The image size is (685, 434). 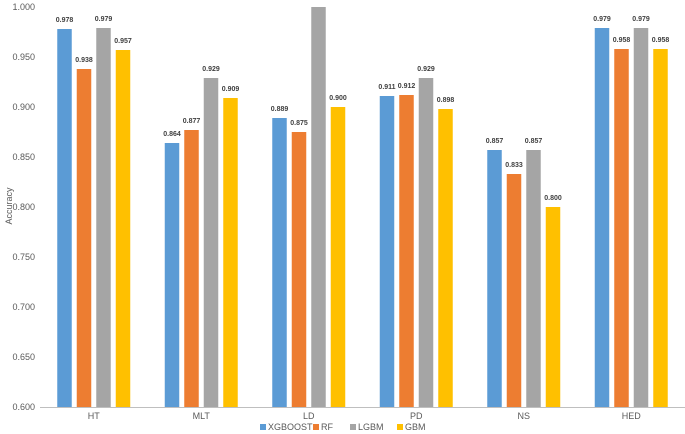 What do you see at coordinates (279, 262) in the screenshot?
I see `bar-xgboost-ld` at bounding box center [279, 262].